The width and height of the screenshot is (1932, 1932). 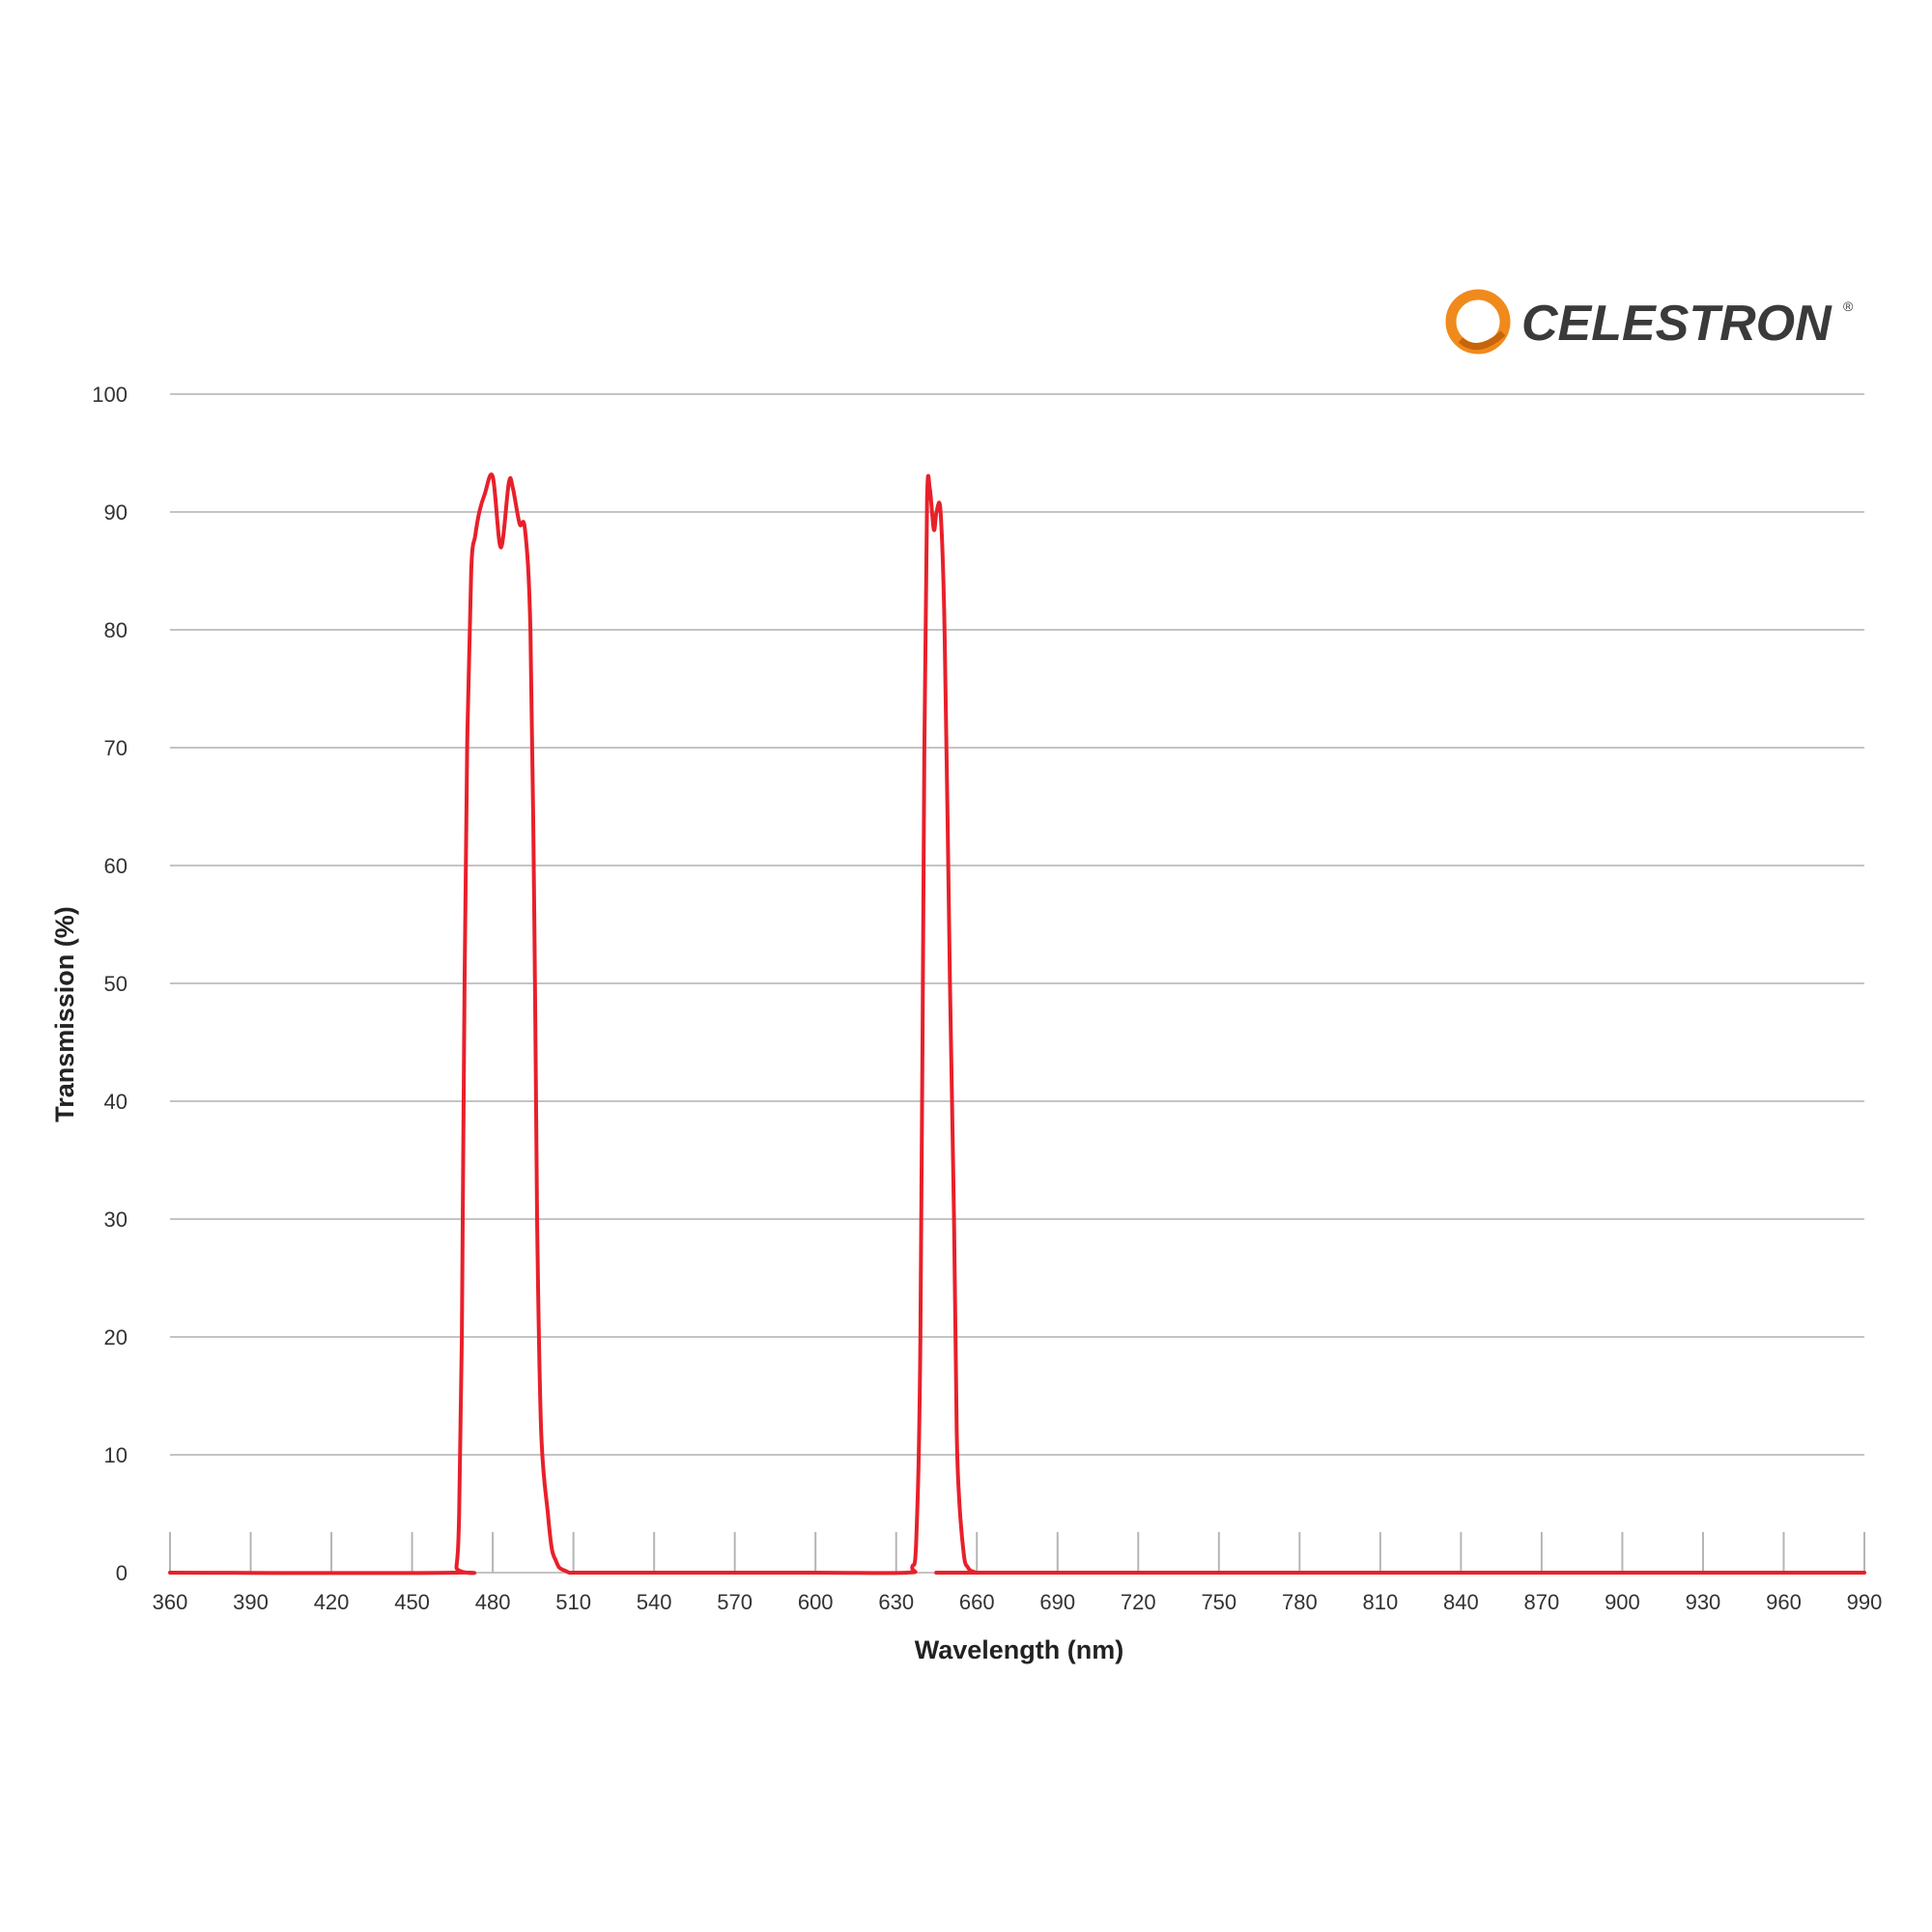 What do you see at coordinates (116, 1220) in the screenshot?
I see `y-tick-label: 30` at bounding box center [116, 1220].